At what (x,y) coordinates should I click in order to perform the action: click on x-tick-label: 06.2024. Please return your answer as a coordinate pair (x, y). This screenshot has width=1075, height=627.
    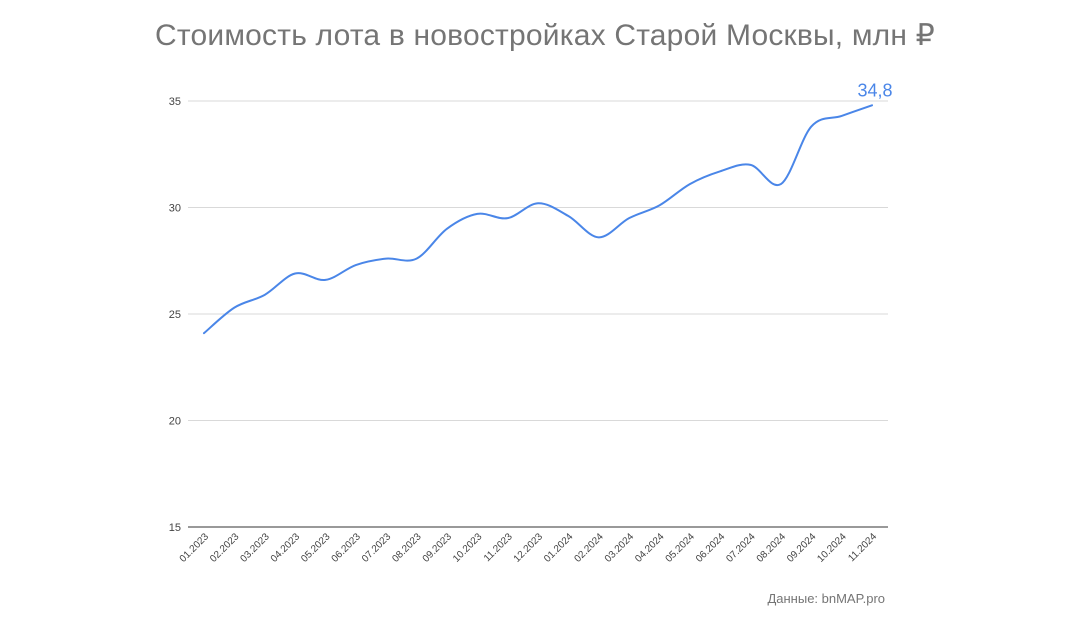
    Looking at the image, I should click on (711, 548).